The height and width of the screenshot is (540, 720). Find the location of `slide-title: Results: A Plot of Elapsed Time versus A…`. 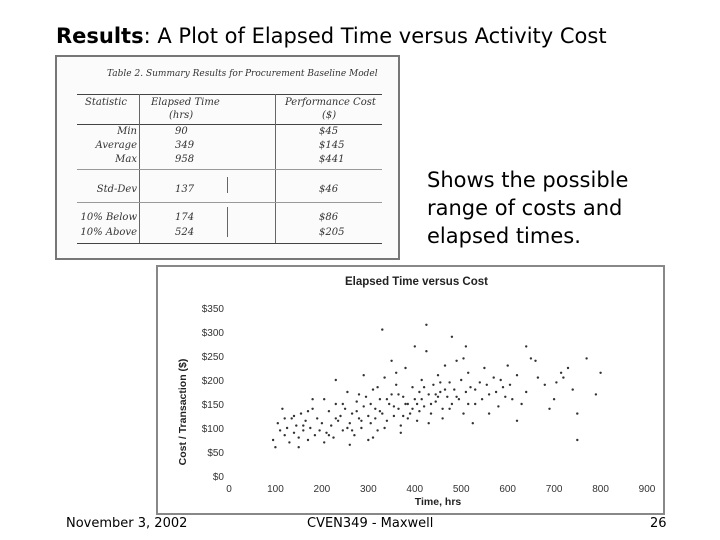

slide-title: Results: A Plot of Elapsed Time versus A… is located at coordinates (331, 36).